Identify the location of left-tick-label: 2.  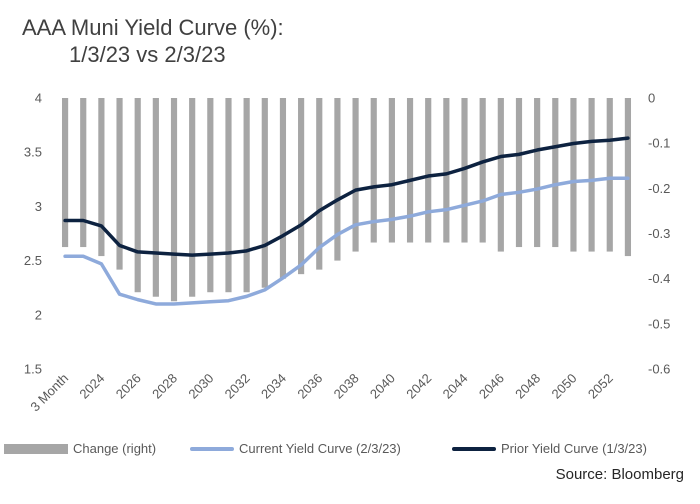
(38, 314).